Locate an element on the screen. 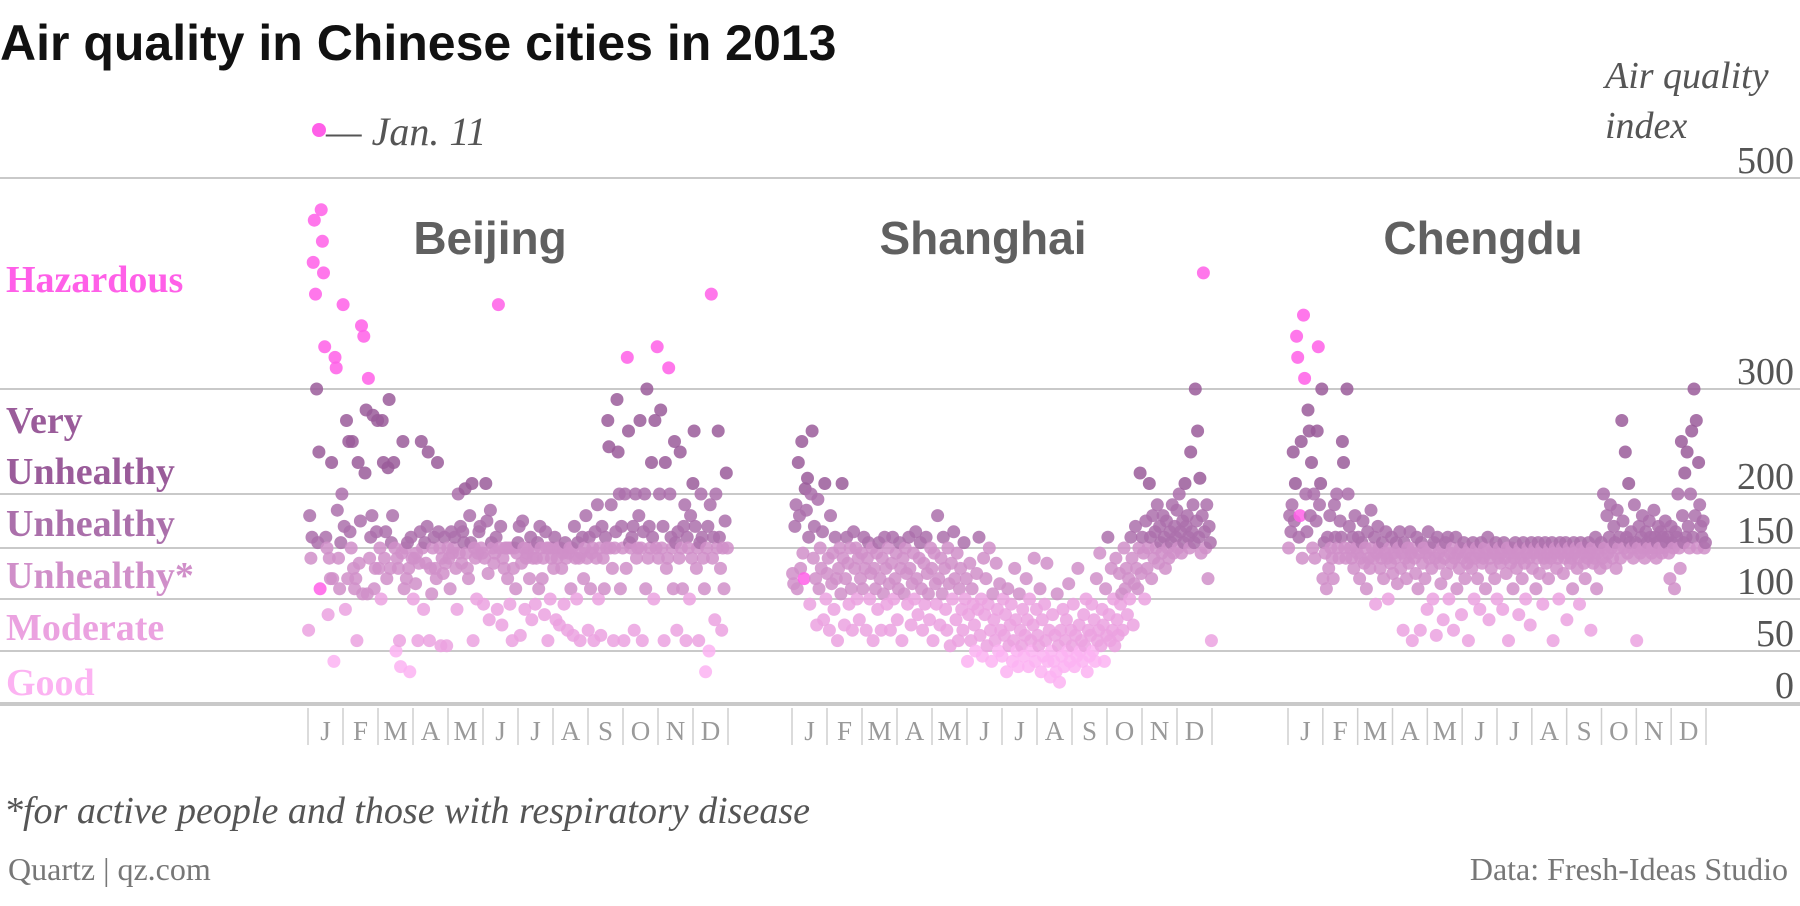 The image size is (1800, 906). source-credit: Quartz | qz.com is located at coordinates (109, 869).